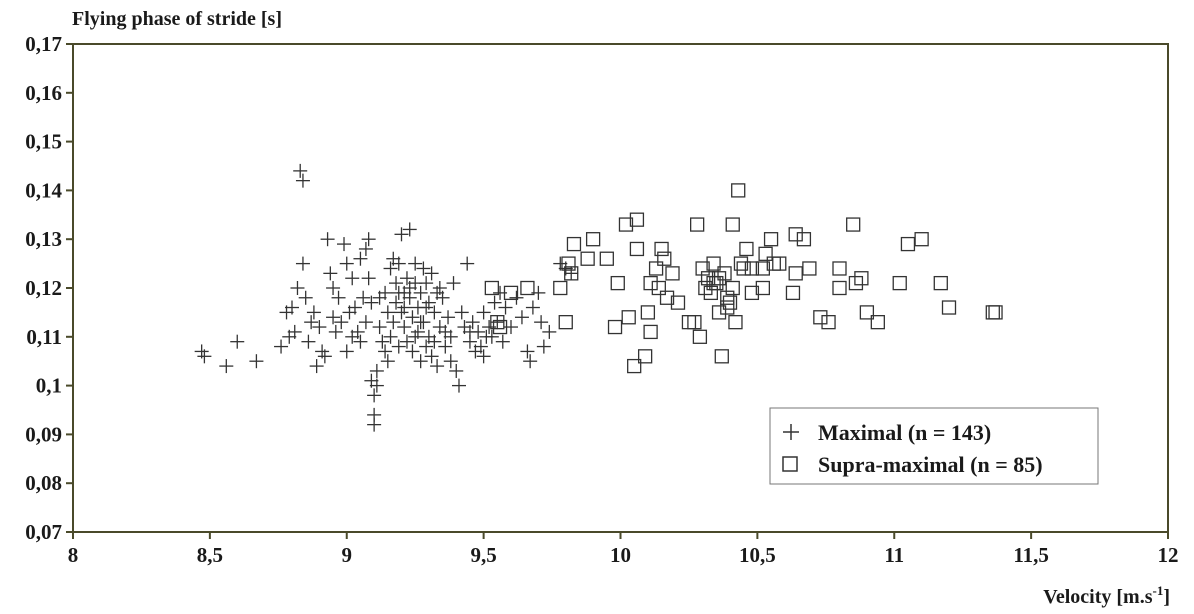 This screenshot has height=614, width=1194. I want to click on x-tick-label: 12, so click(1168, 555).